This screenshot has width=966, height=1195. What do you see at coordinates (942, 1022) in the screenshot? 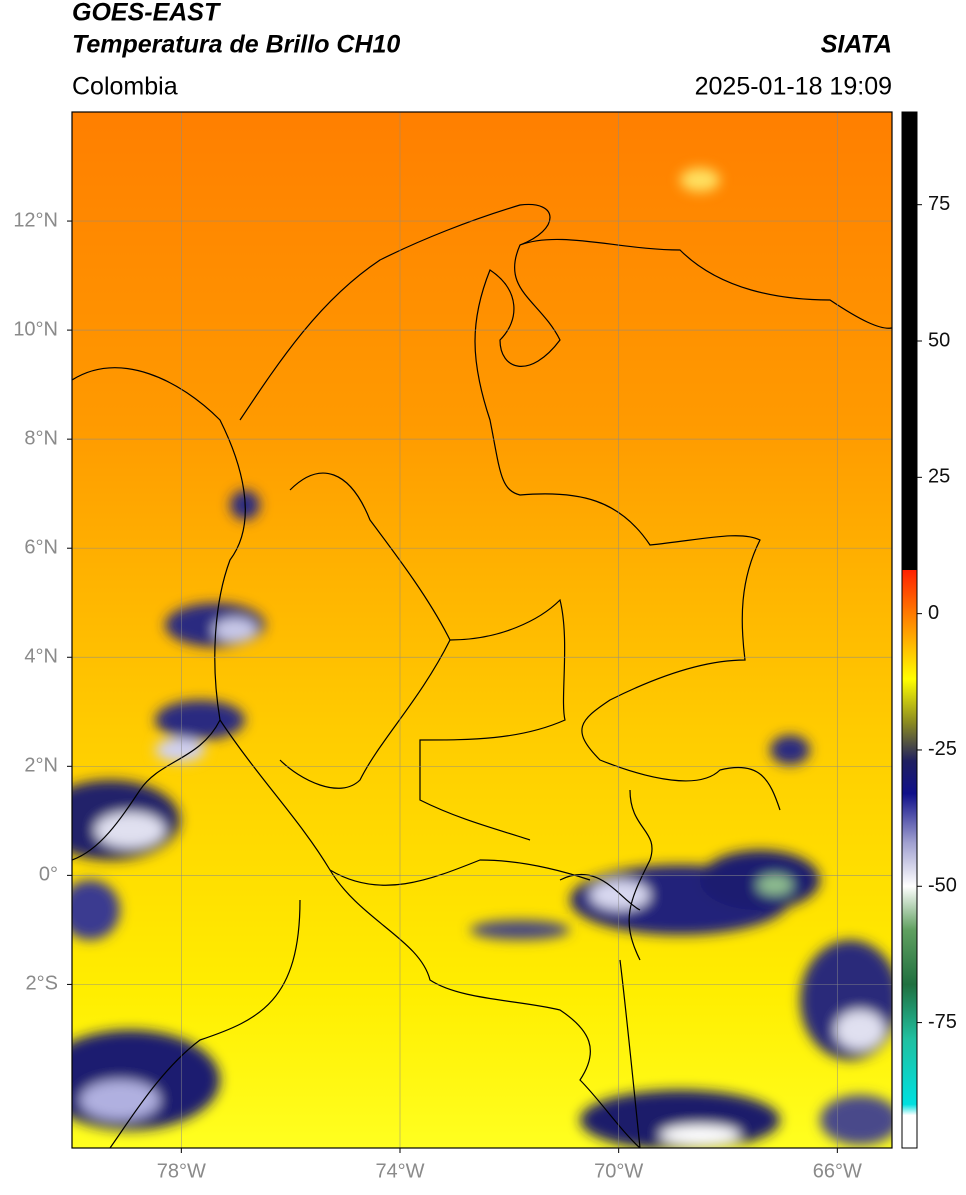
I see `colorbar-tick-label: -75` at bounding box center [942, 1022].